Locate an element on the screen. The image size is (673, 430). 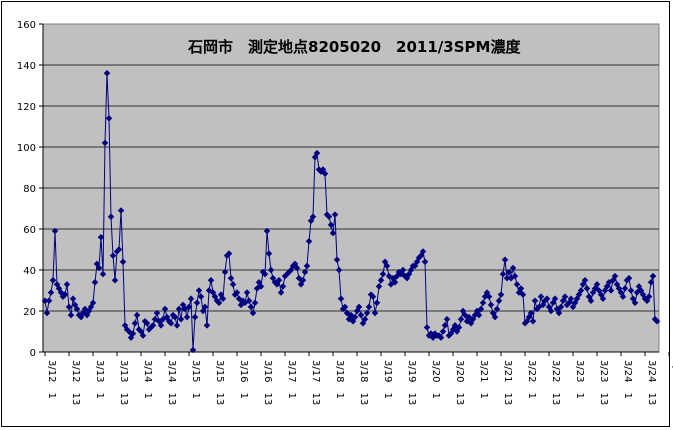
x-tick-label-7: 3/15 13 is located at coordinates (219, 382).